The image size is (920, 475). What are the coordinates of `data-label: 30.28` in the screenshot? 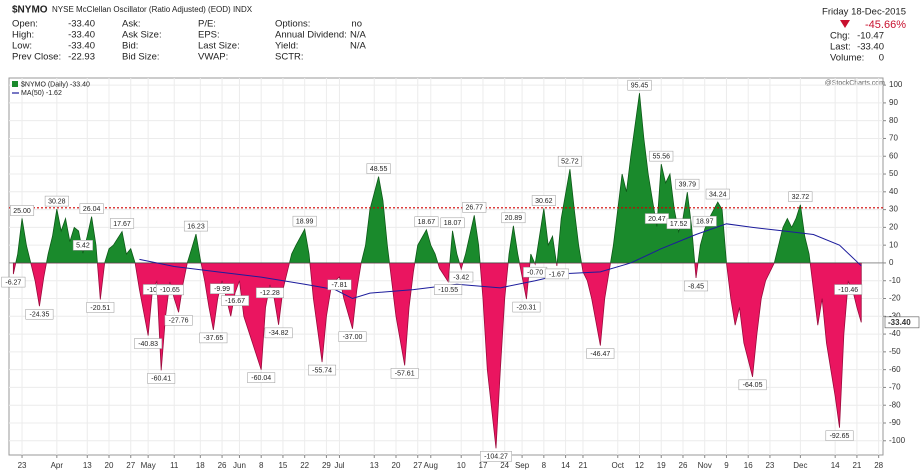 It's located at (57, 201).